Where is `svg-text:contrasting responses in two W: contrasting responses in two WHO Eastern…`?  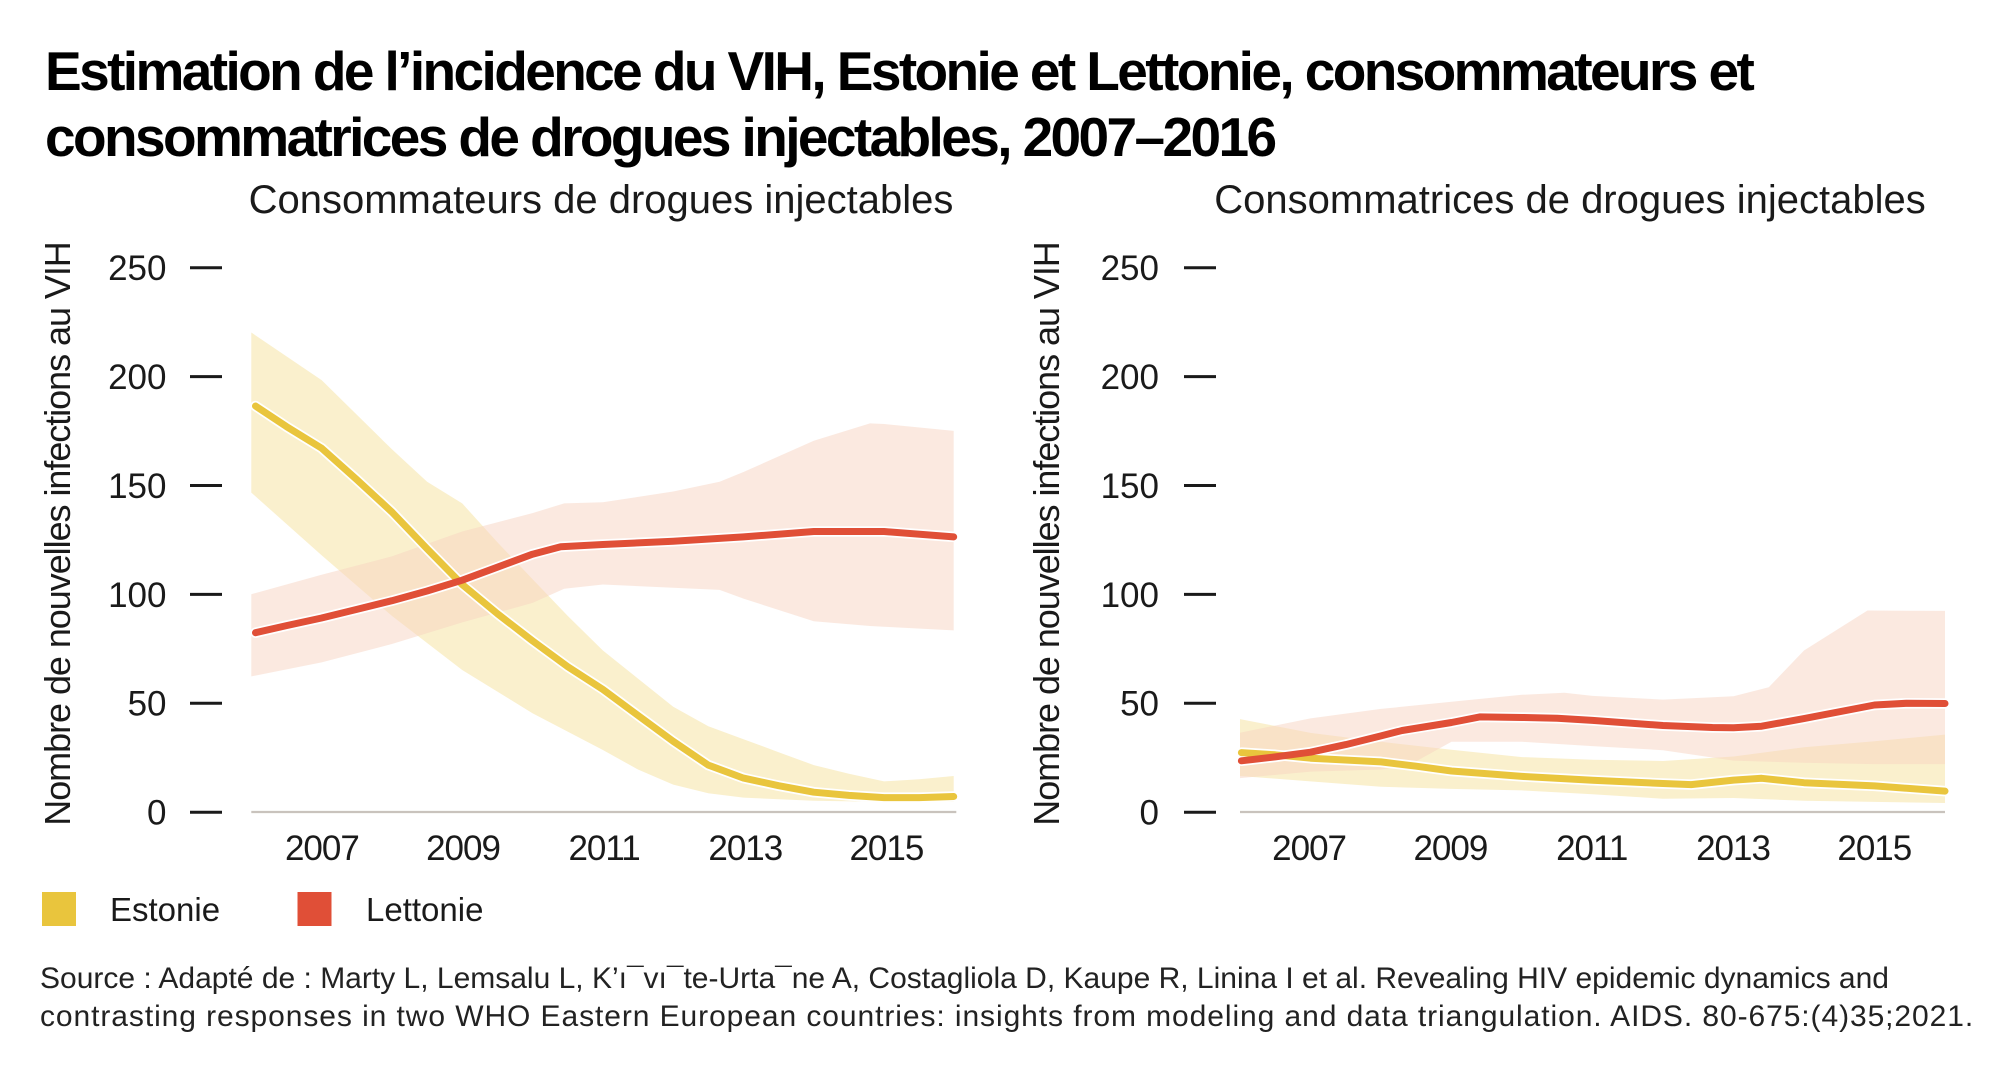
svg-text:contrasting responses in two W: contrasting responses in two WHO Eastern… is located at coordinates (1007, 1016).